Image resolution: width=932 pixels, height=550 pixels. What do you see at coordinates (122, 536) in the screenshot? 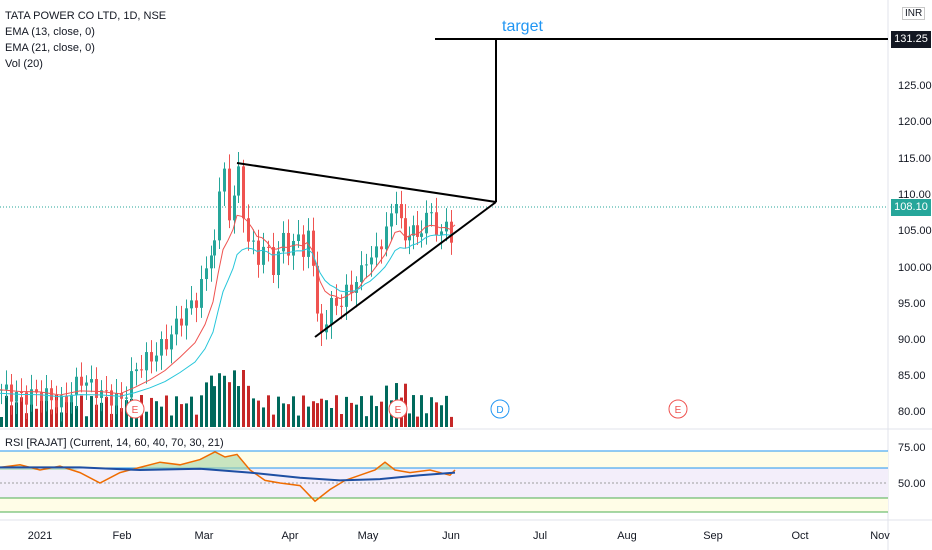
I see `time-tick: Feb` at bounding box center [122, 536].